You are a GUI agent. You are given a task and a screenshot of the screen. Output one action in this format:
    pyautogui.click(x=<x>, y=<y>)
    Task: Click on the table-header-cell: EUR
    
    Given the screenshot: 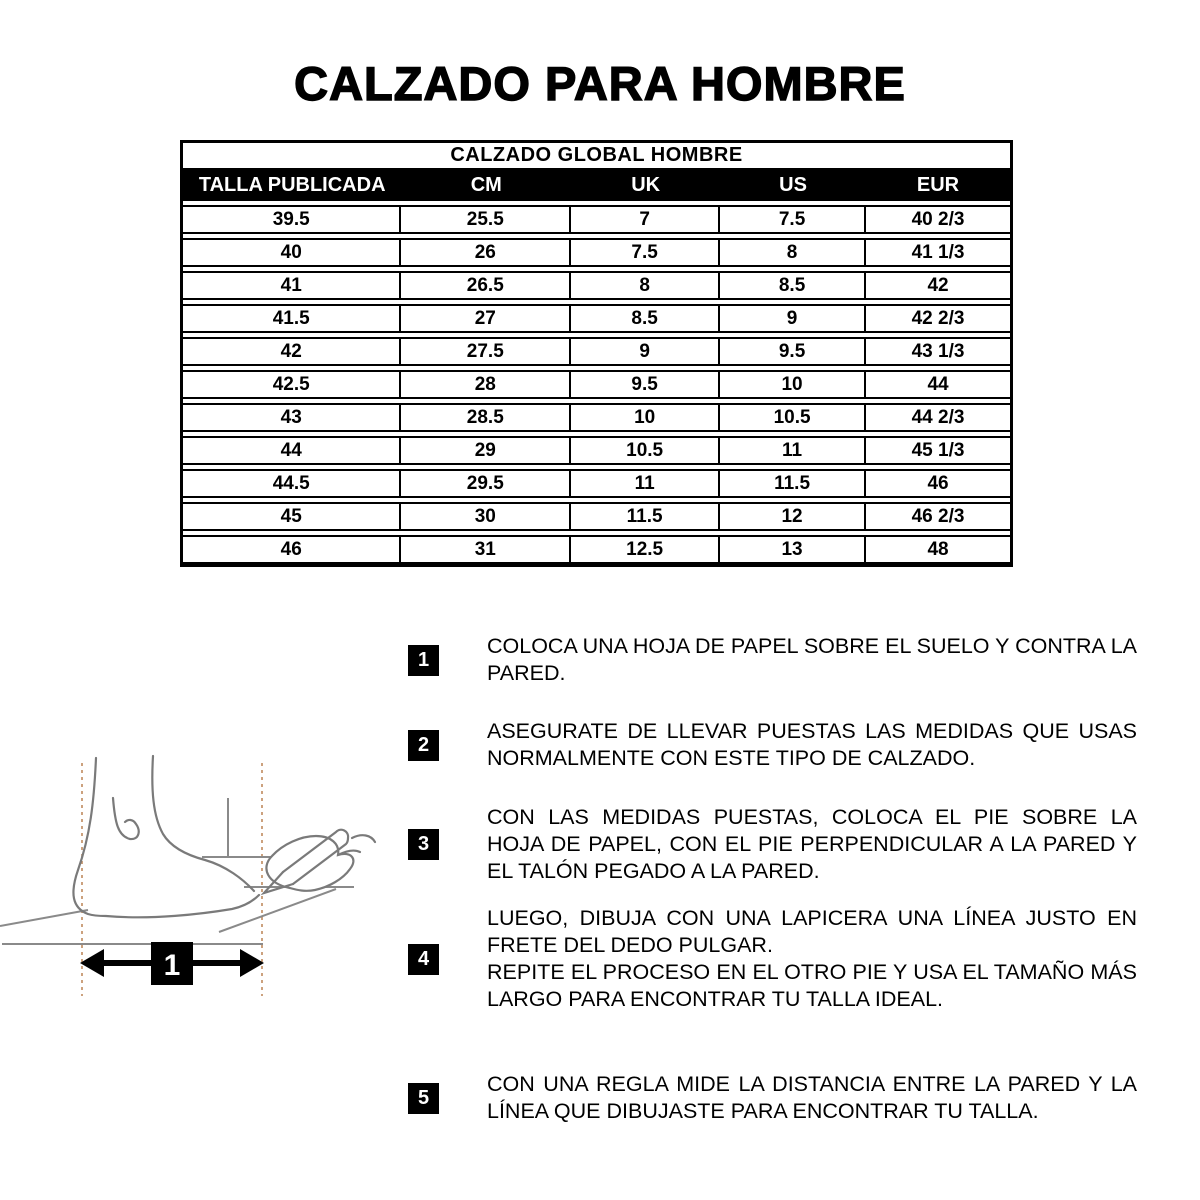 What is the action you would take?
    pyautogui.click(x=938, y=185)
    